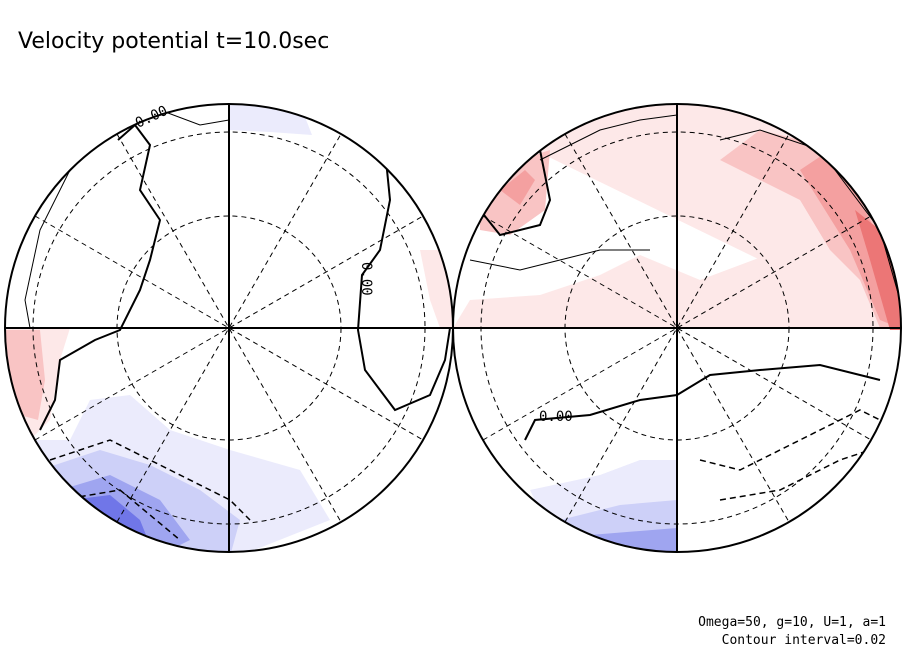 The width and height of the screenshot is (904, 654). I want to click on contour-interval: Contour interval=0.02, so click(804, 640).